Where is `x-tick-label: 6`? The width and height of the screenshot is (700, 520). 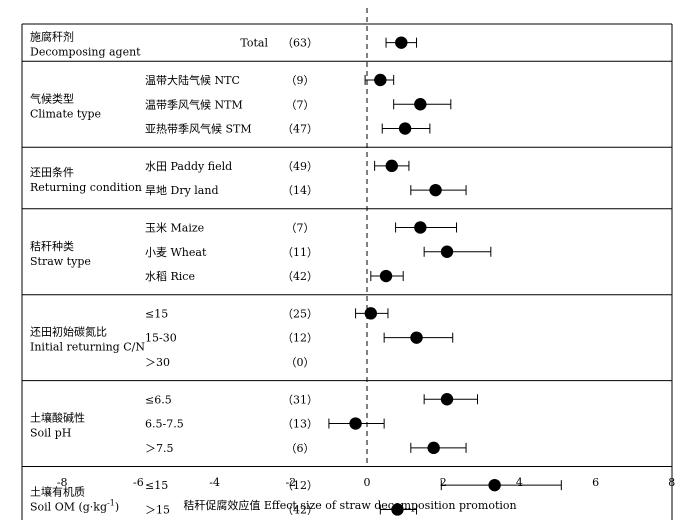
x-tick-label: 6 is located at coordinates (595, 482).